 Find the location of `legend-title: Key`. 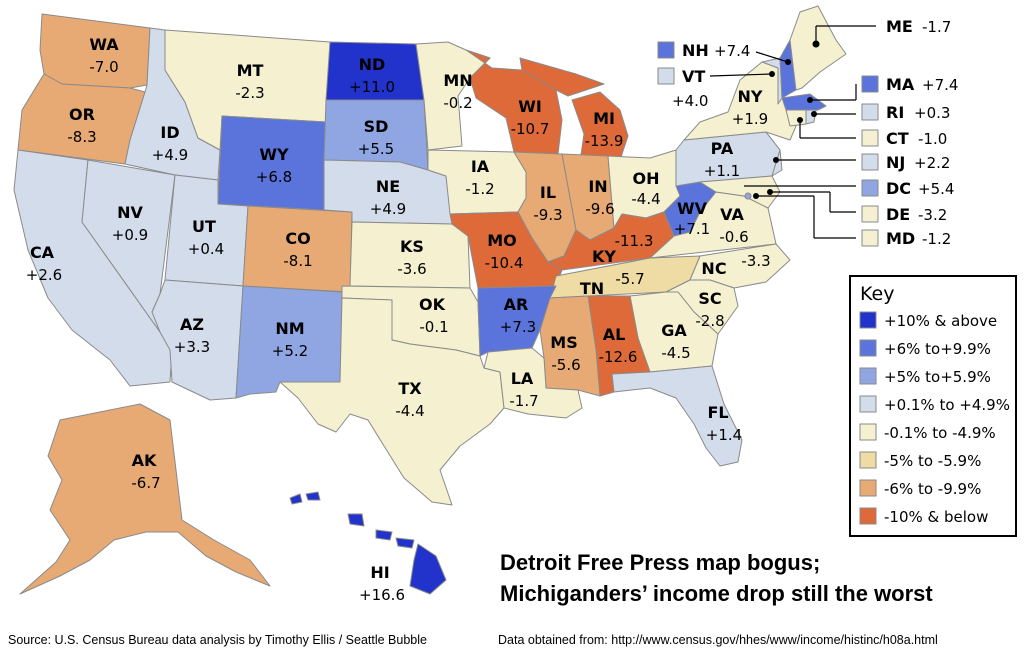

legend-title: Key is located at coordinates (877, 294).